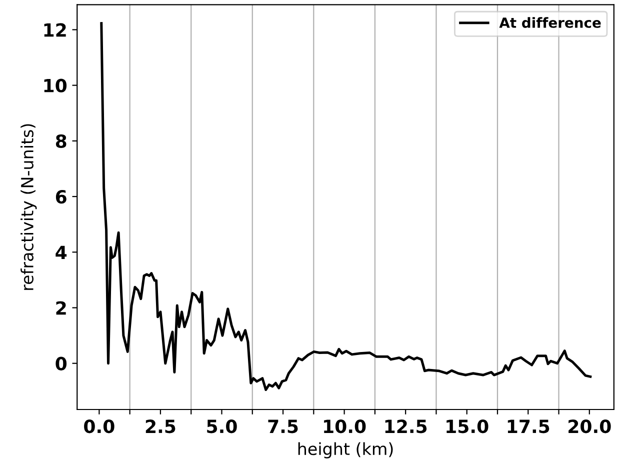  I want to click on x-tick-label: 0.0, so click(99, 427).